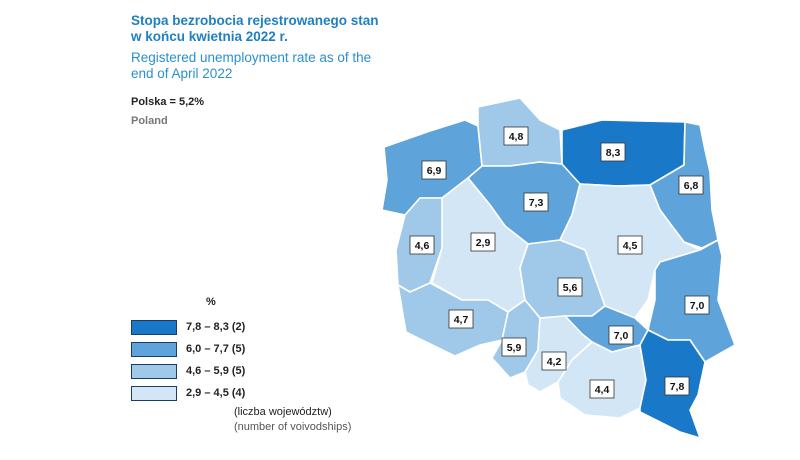 This screenshot has height=460, width=800. I want to click on value-label-text: 4,6, so click(422, 246).